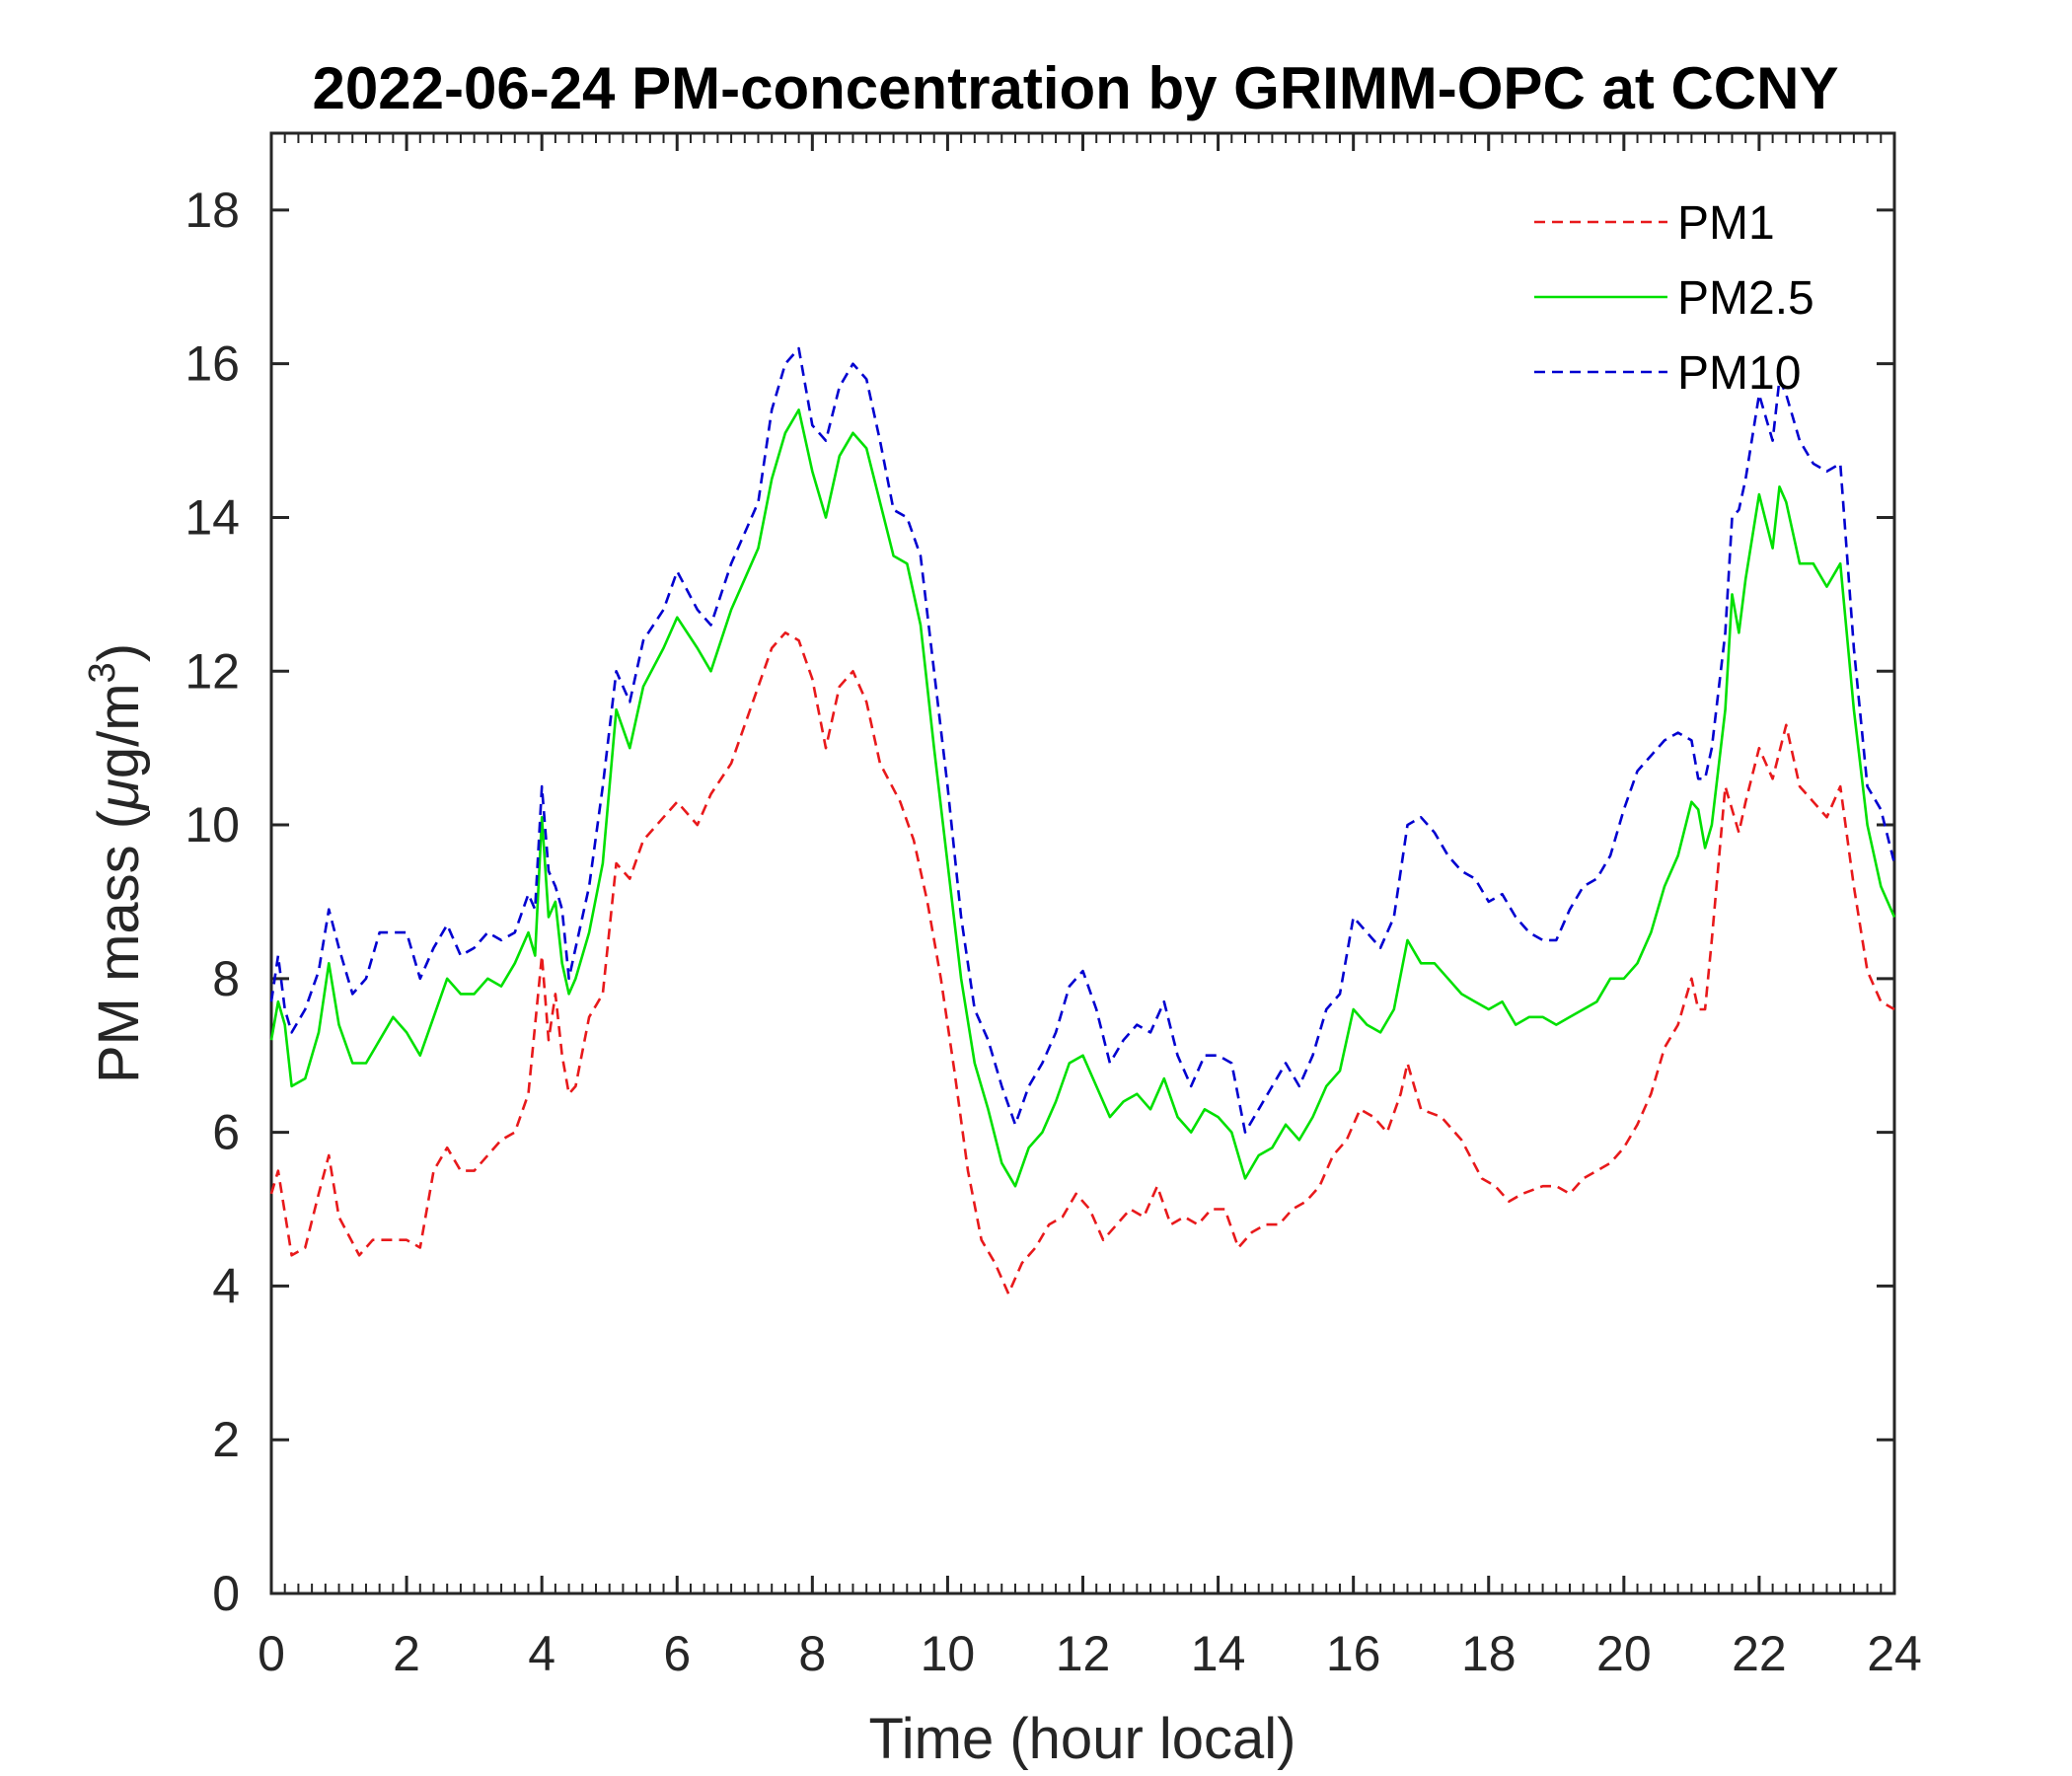 The width and height of the screenshot is (2072, 1776). Describe the element at coordinates (1083, 1739) in the screenshot. I see `x-axis-label: Time (hour local)` at that location.